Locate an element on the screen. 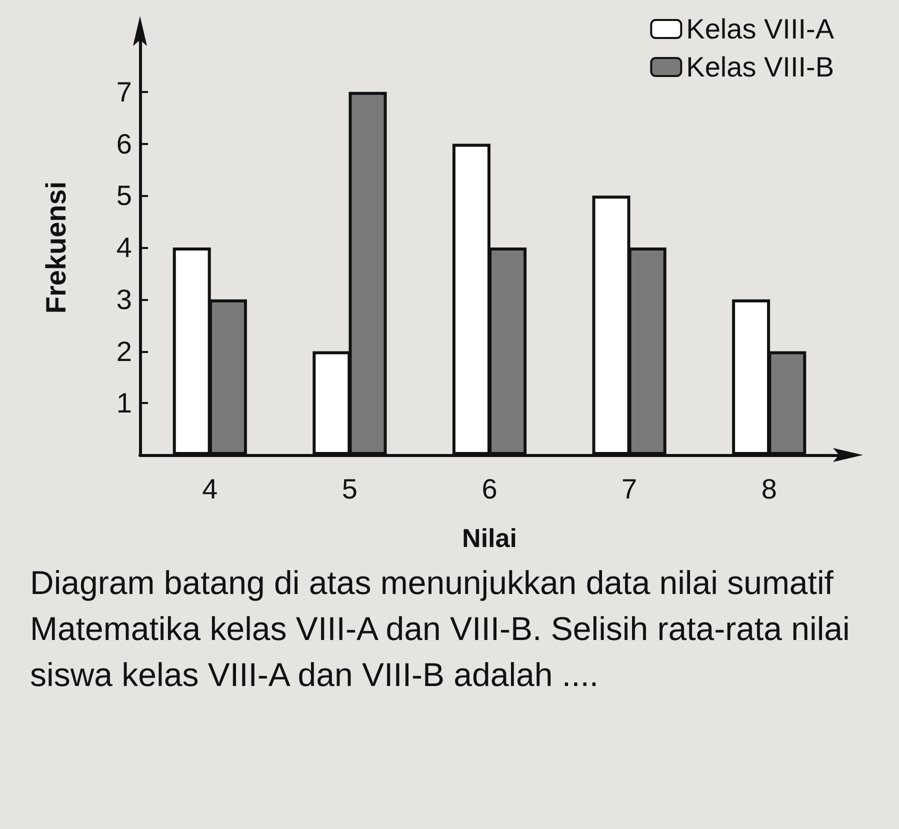 The image size is (899, 829). y-tick-label: 4 is located at coordinates (124, 247).